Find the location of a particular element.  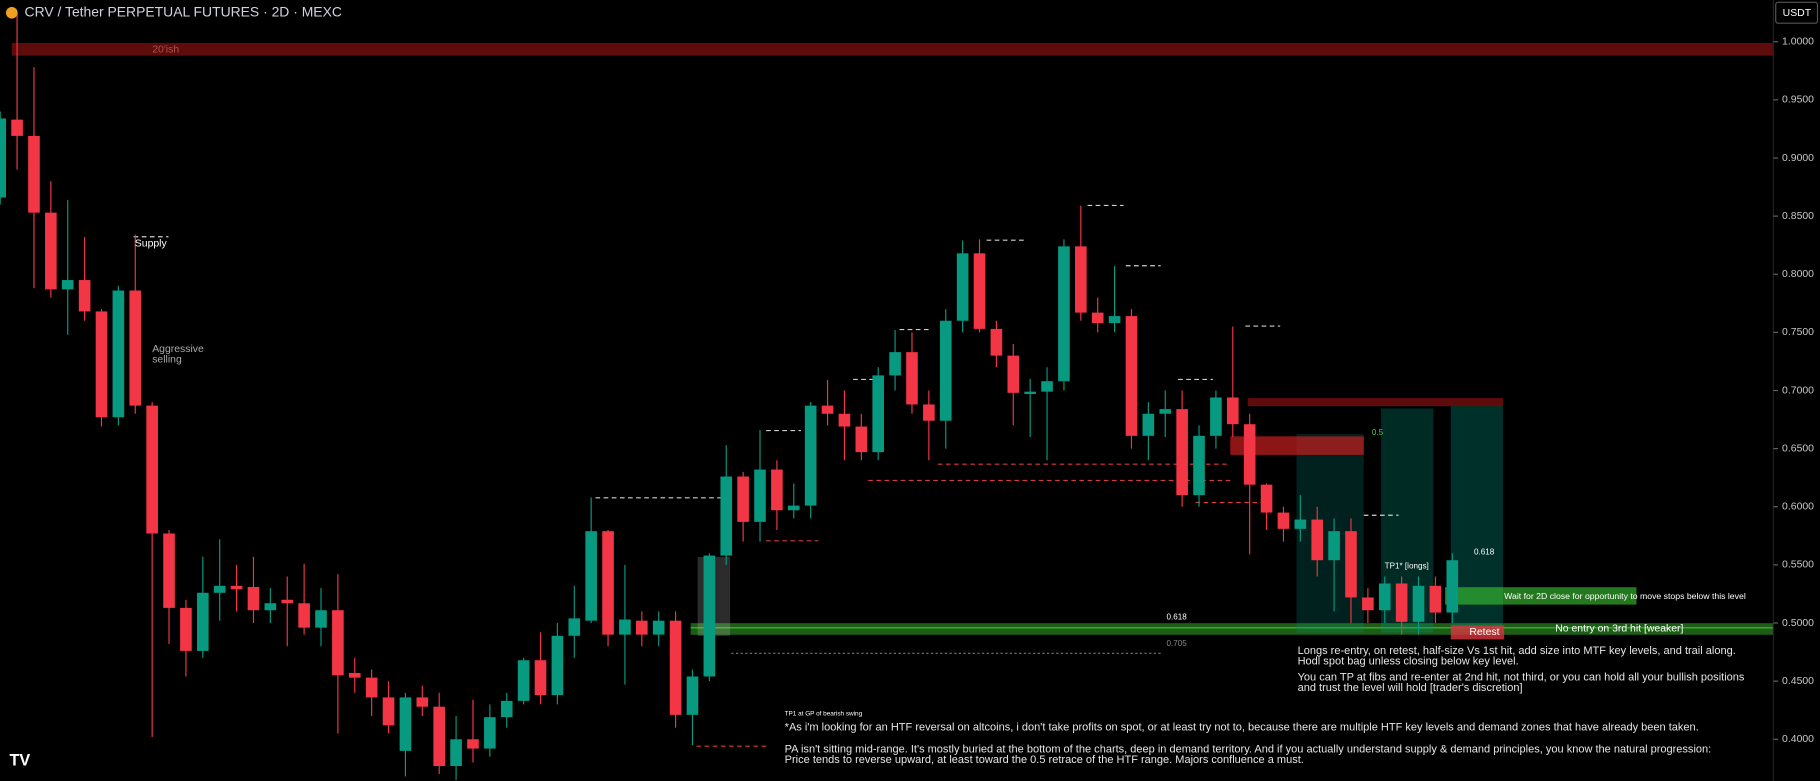

fib-label: 0.618 is located at coordinates (1484, 552).